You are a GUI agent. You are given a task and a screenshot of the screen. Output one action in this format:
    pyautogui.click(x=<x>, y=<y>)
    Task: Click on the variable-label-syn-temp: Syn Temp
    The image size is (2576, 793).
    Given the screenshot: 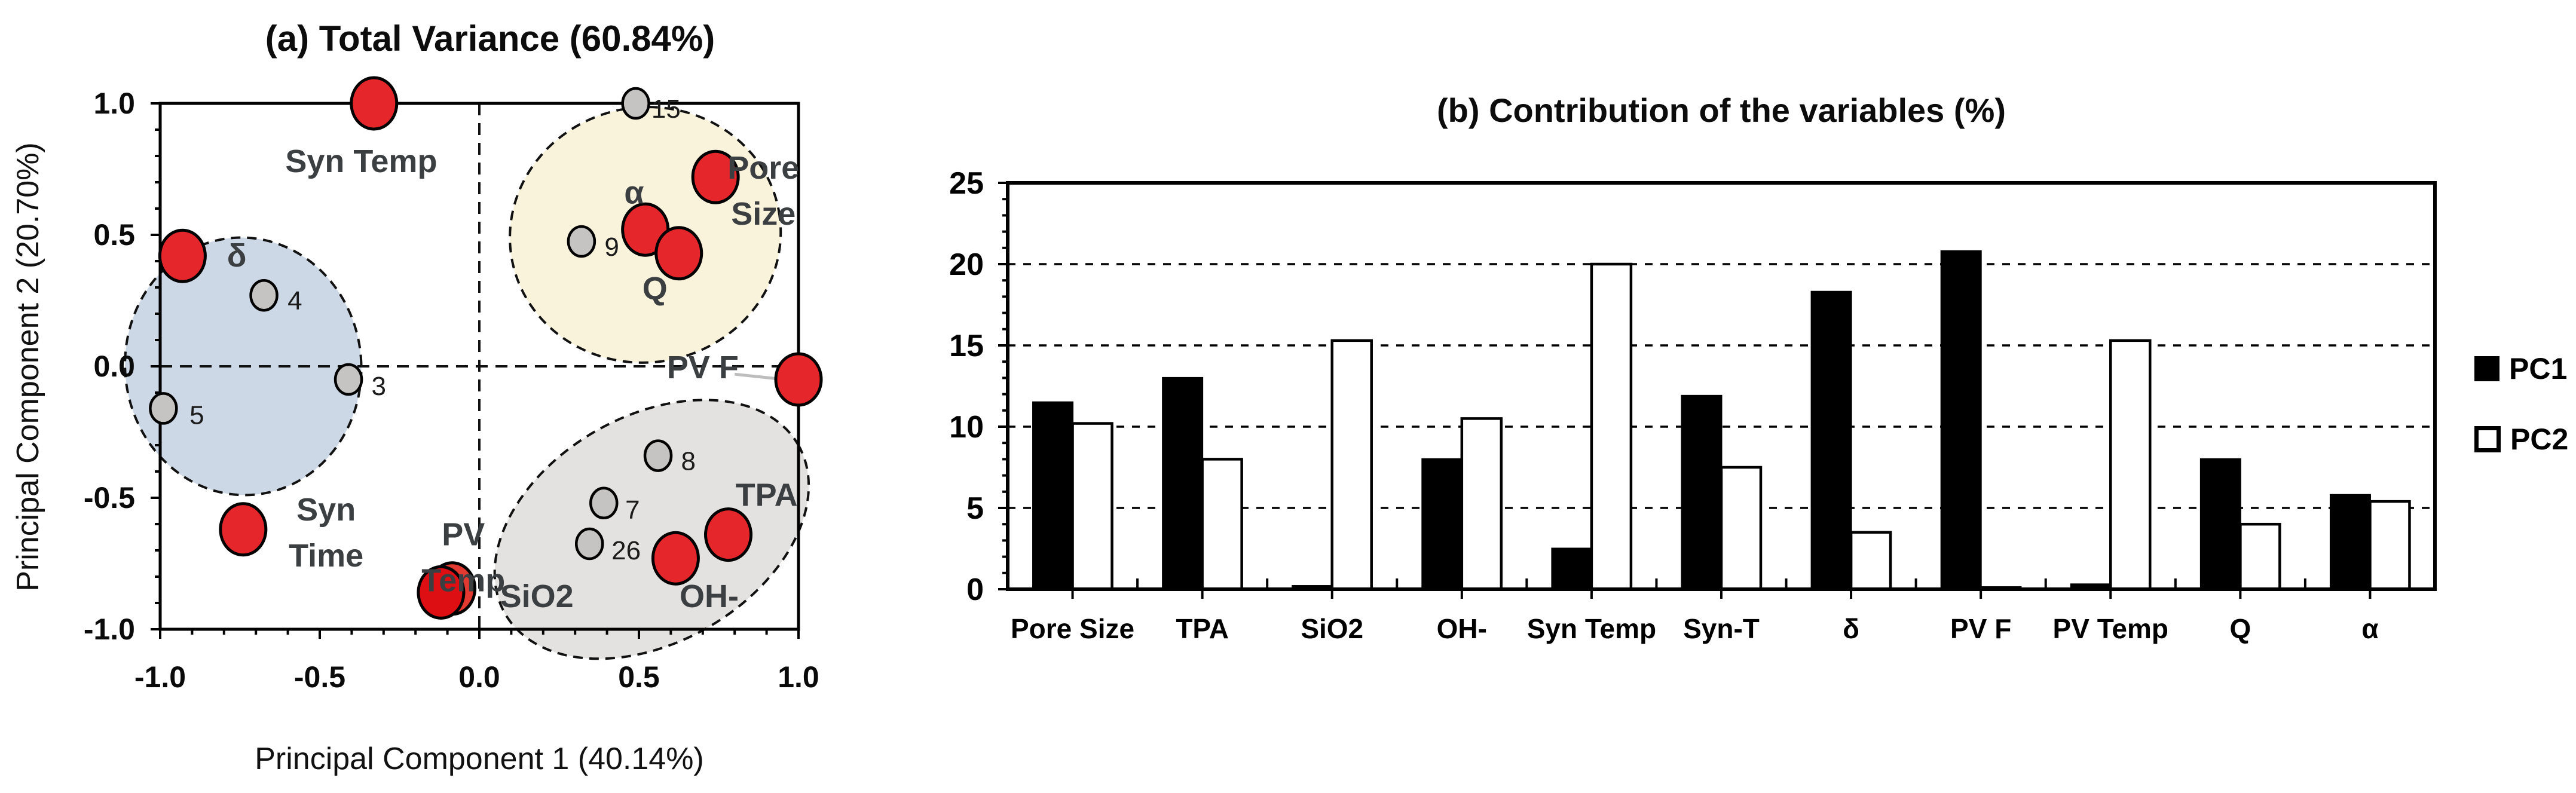 What is the action you would take?
    pyautogui.click(x=361, y=161)
    